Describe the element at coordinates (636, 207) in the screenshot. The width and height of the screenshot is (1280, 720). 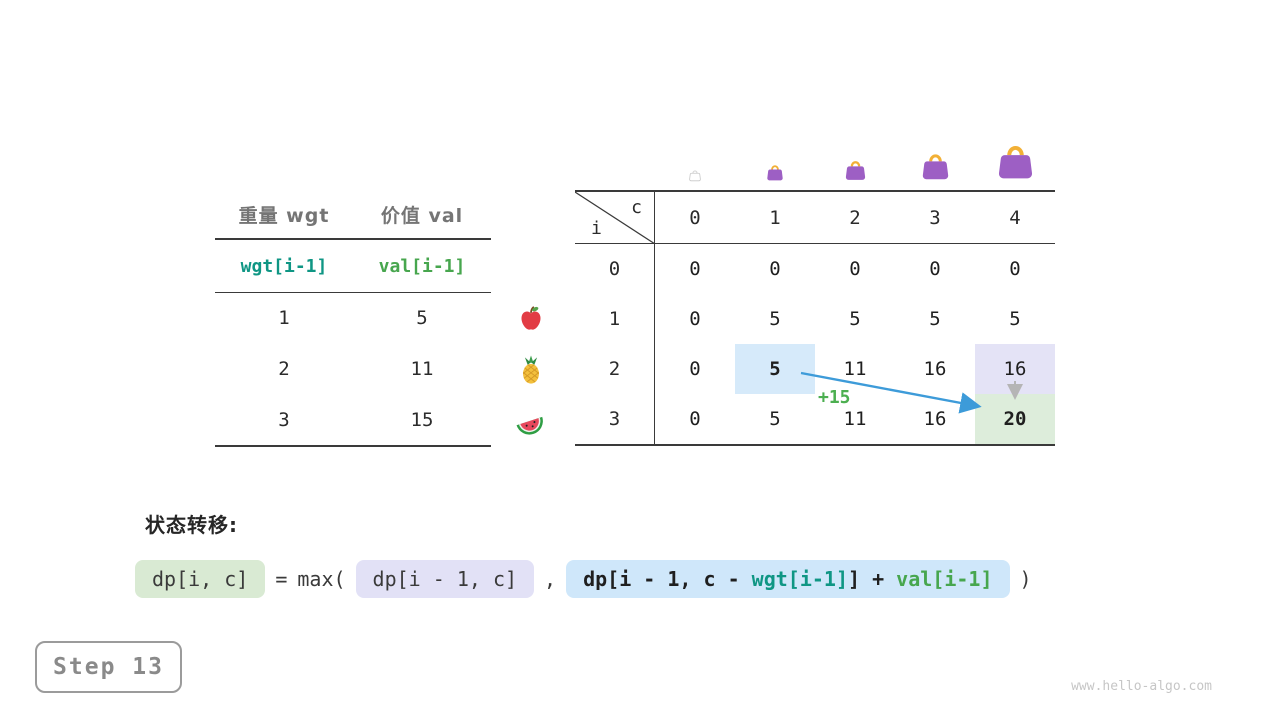
I see `dp-corner-col-label: c` at that location.